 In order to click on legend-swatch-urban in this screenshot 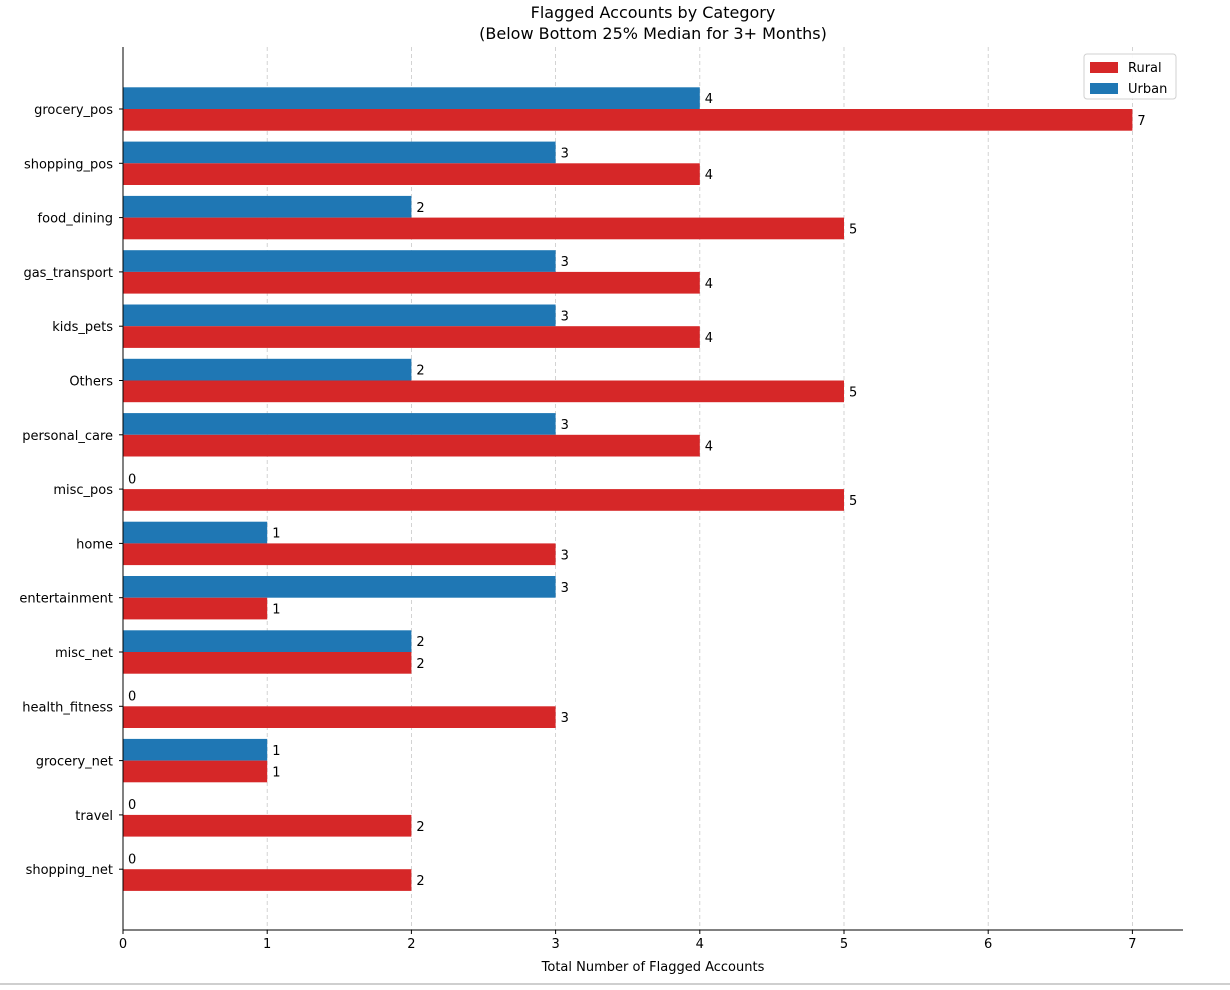, I will do `click(1104, 88)`.